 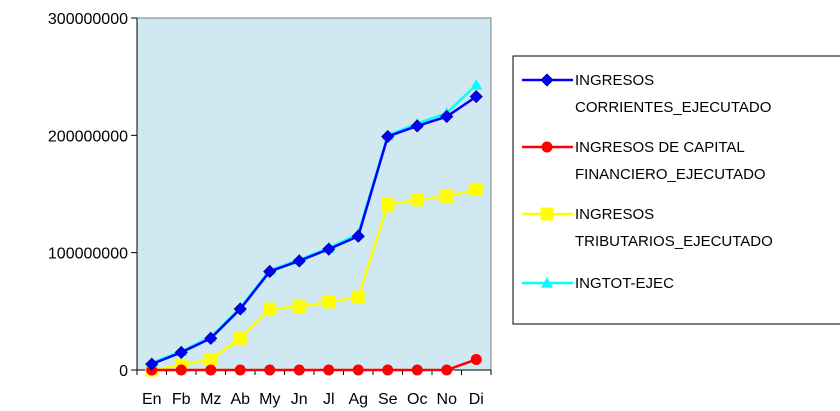 I want to click on x-tick-label: Di, so click(x=476, y=399).